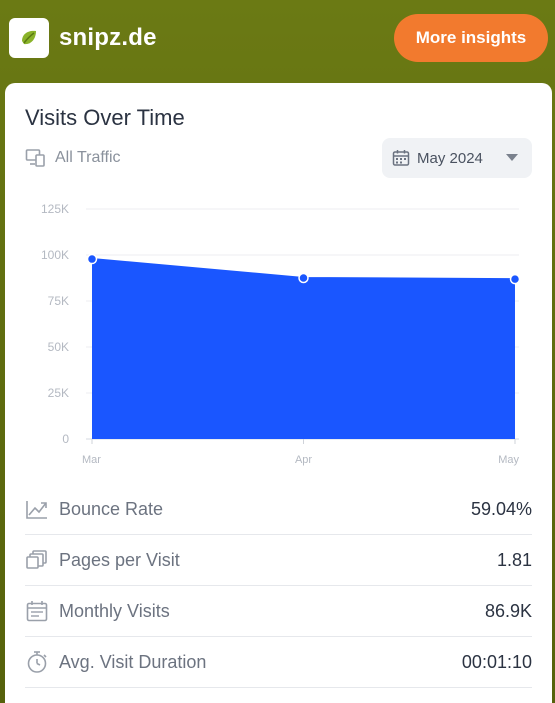 Image resolution: width=555 pixels, height=703 pixels. What do you see at coordinates (105, 117) in the screenshot?
I see `card-title: Visits Over Time` at bounding box center [105, 117].